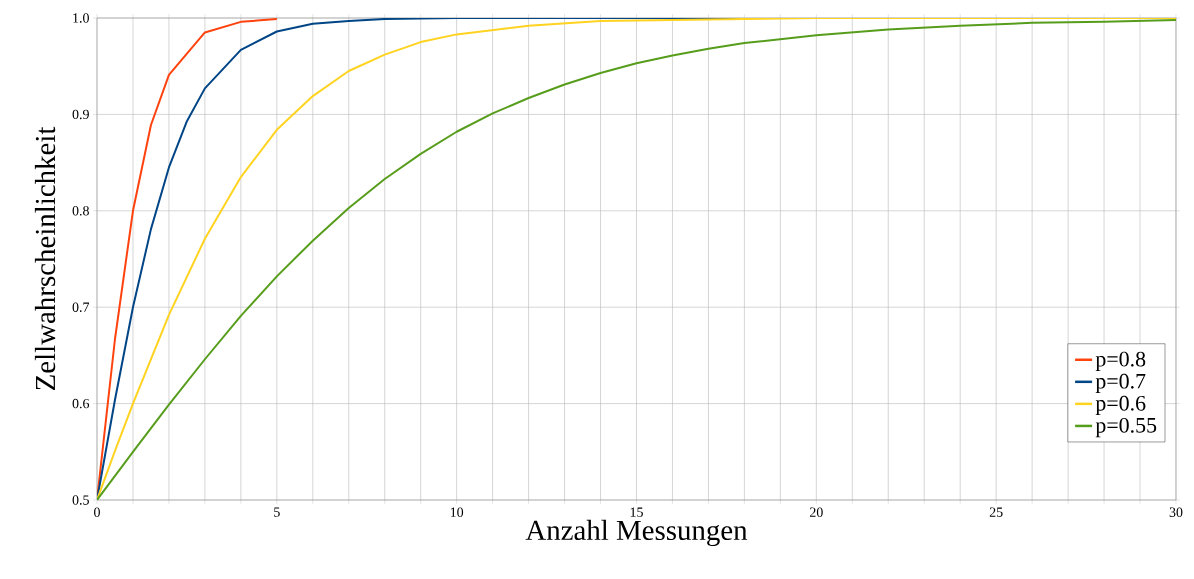 The height and width of the screenshot is (579, 1194). I want to click on y-tick-label: 0.6, so click(81, 403).